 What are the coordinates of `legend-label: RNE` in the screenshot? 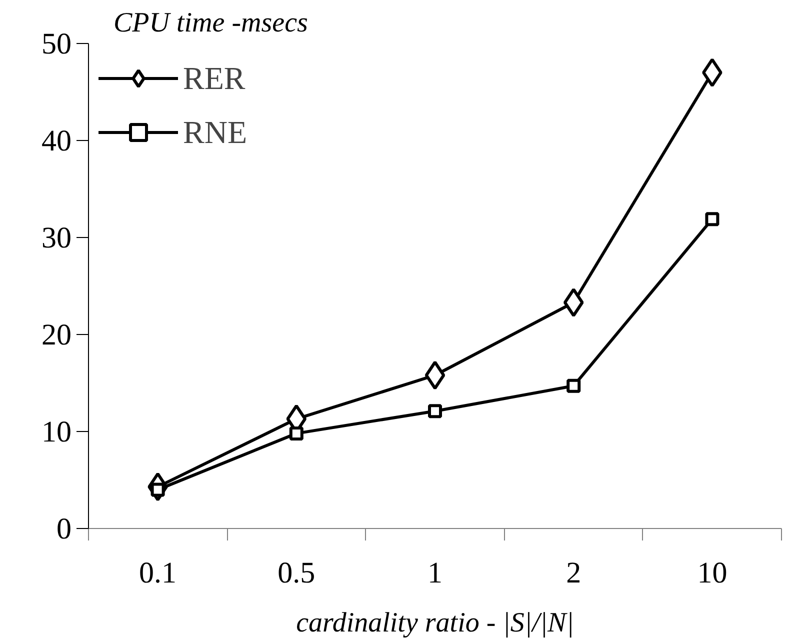 It's located at (215, 132).